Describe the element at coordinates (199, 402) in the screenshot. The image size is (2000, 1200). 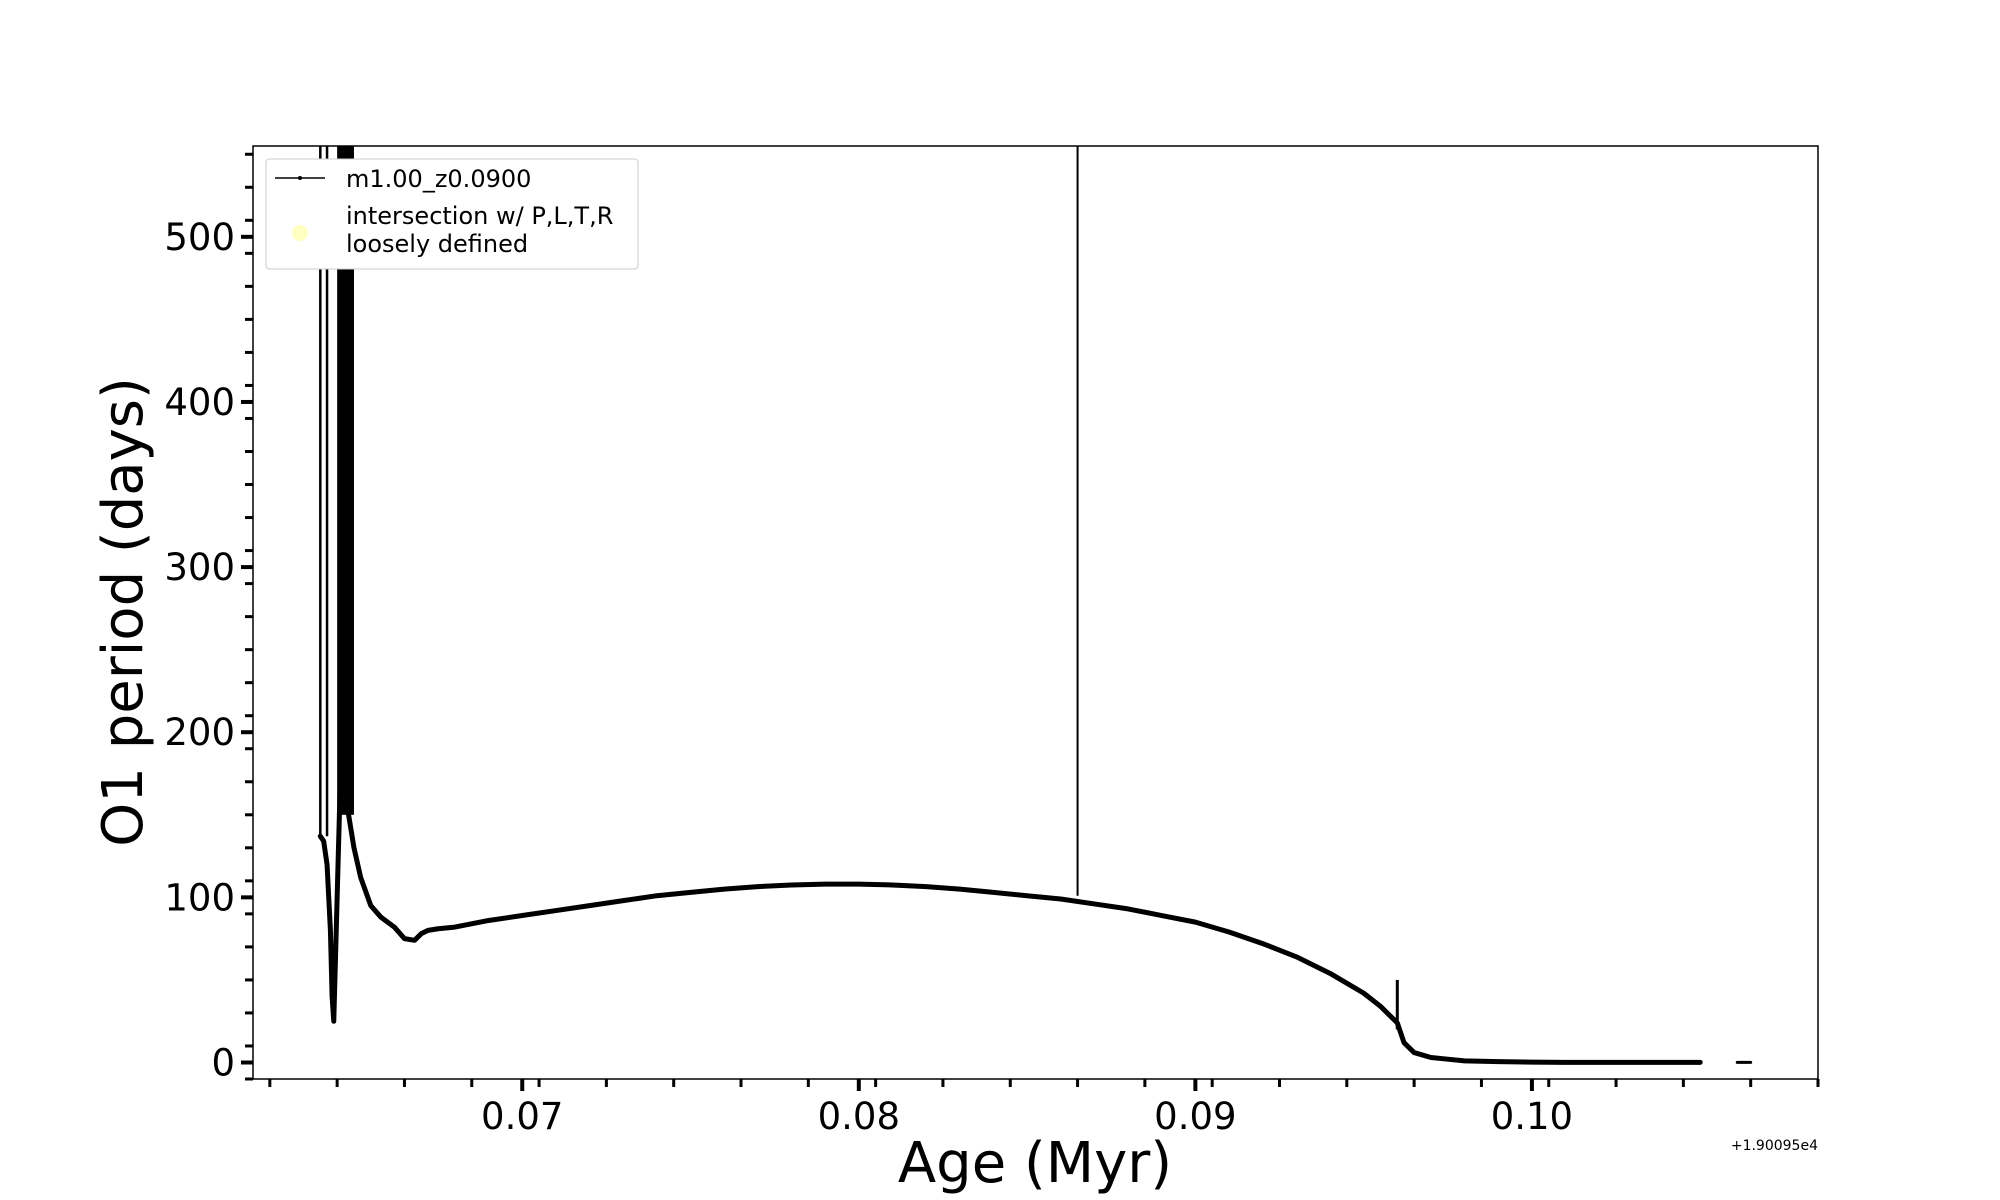
I see `y-tick-label: 400` at that location.